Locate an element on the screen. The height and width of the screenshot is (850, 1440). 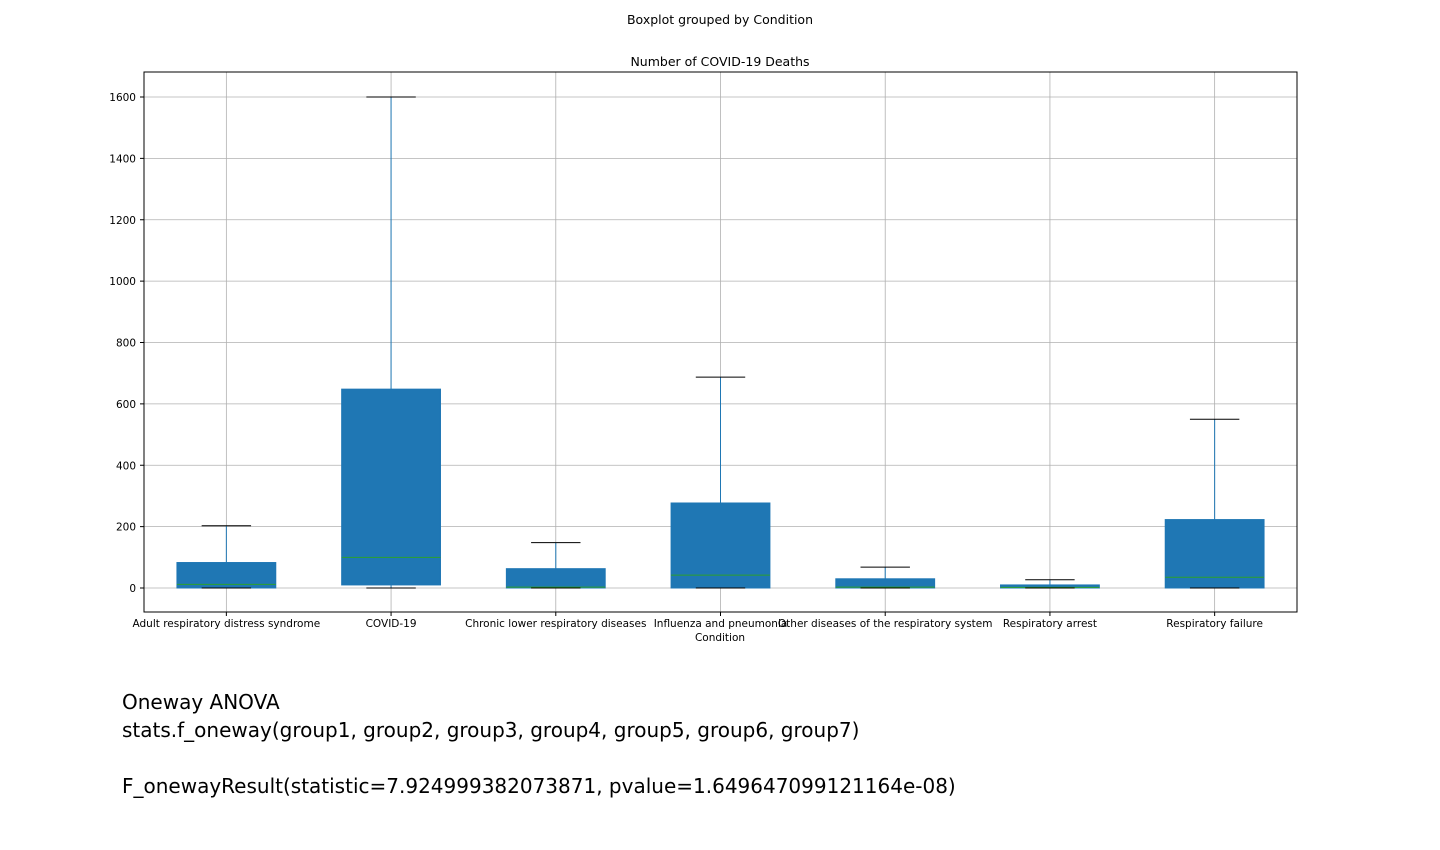
x-tick-label: Influenza and pneumonia is located at coordinates (721, 624).